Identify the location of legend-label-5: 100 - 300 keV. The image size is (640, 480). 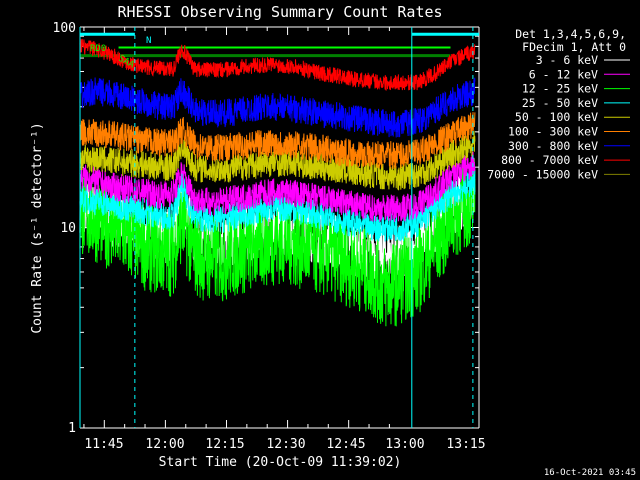
(553, 132).